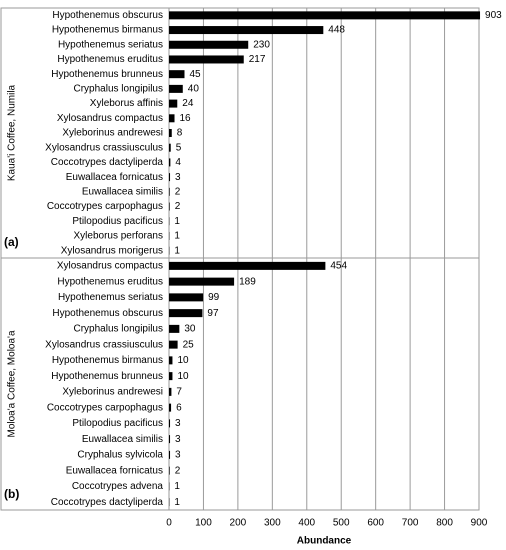 This screenshot has height=550, width=506. Describe the element at coordinates (196, 74) in the screenshot. I see `value-label: 45` at that location.